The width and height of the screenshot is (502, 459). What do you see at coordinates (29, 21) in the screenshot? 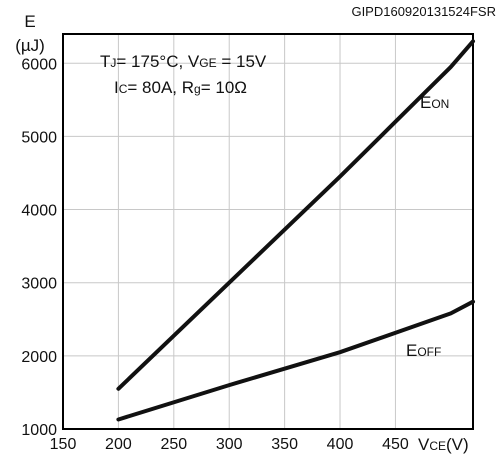
I see `y-axis-label-line1: E` at bounding box center [29, 21].